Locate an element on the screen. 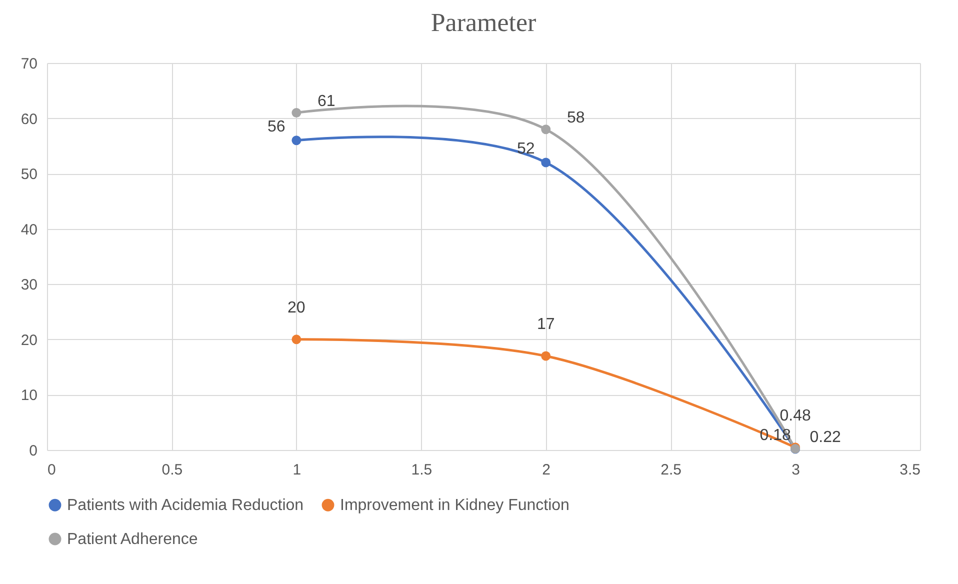  x-tick-label: 2 is located at coordinates (546, 470).